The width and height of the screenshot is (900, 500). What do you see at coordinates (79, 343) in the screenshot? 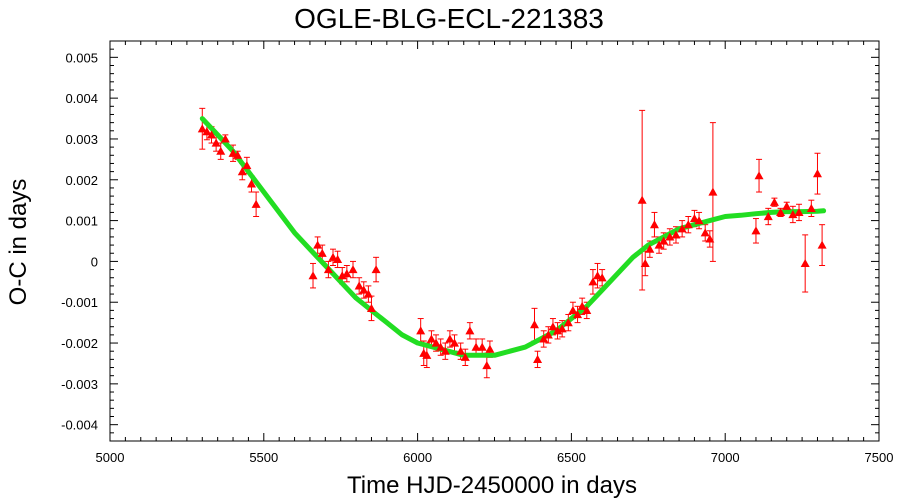
I see `y-tick-label: -0.002` at bounding box center [79, 343].